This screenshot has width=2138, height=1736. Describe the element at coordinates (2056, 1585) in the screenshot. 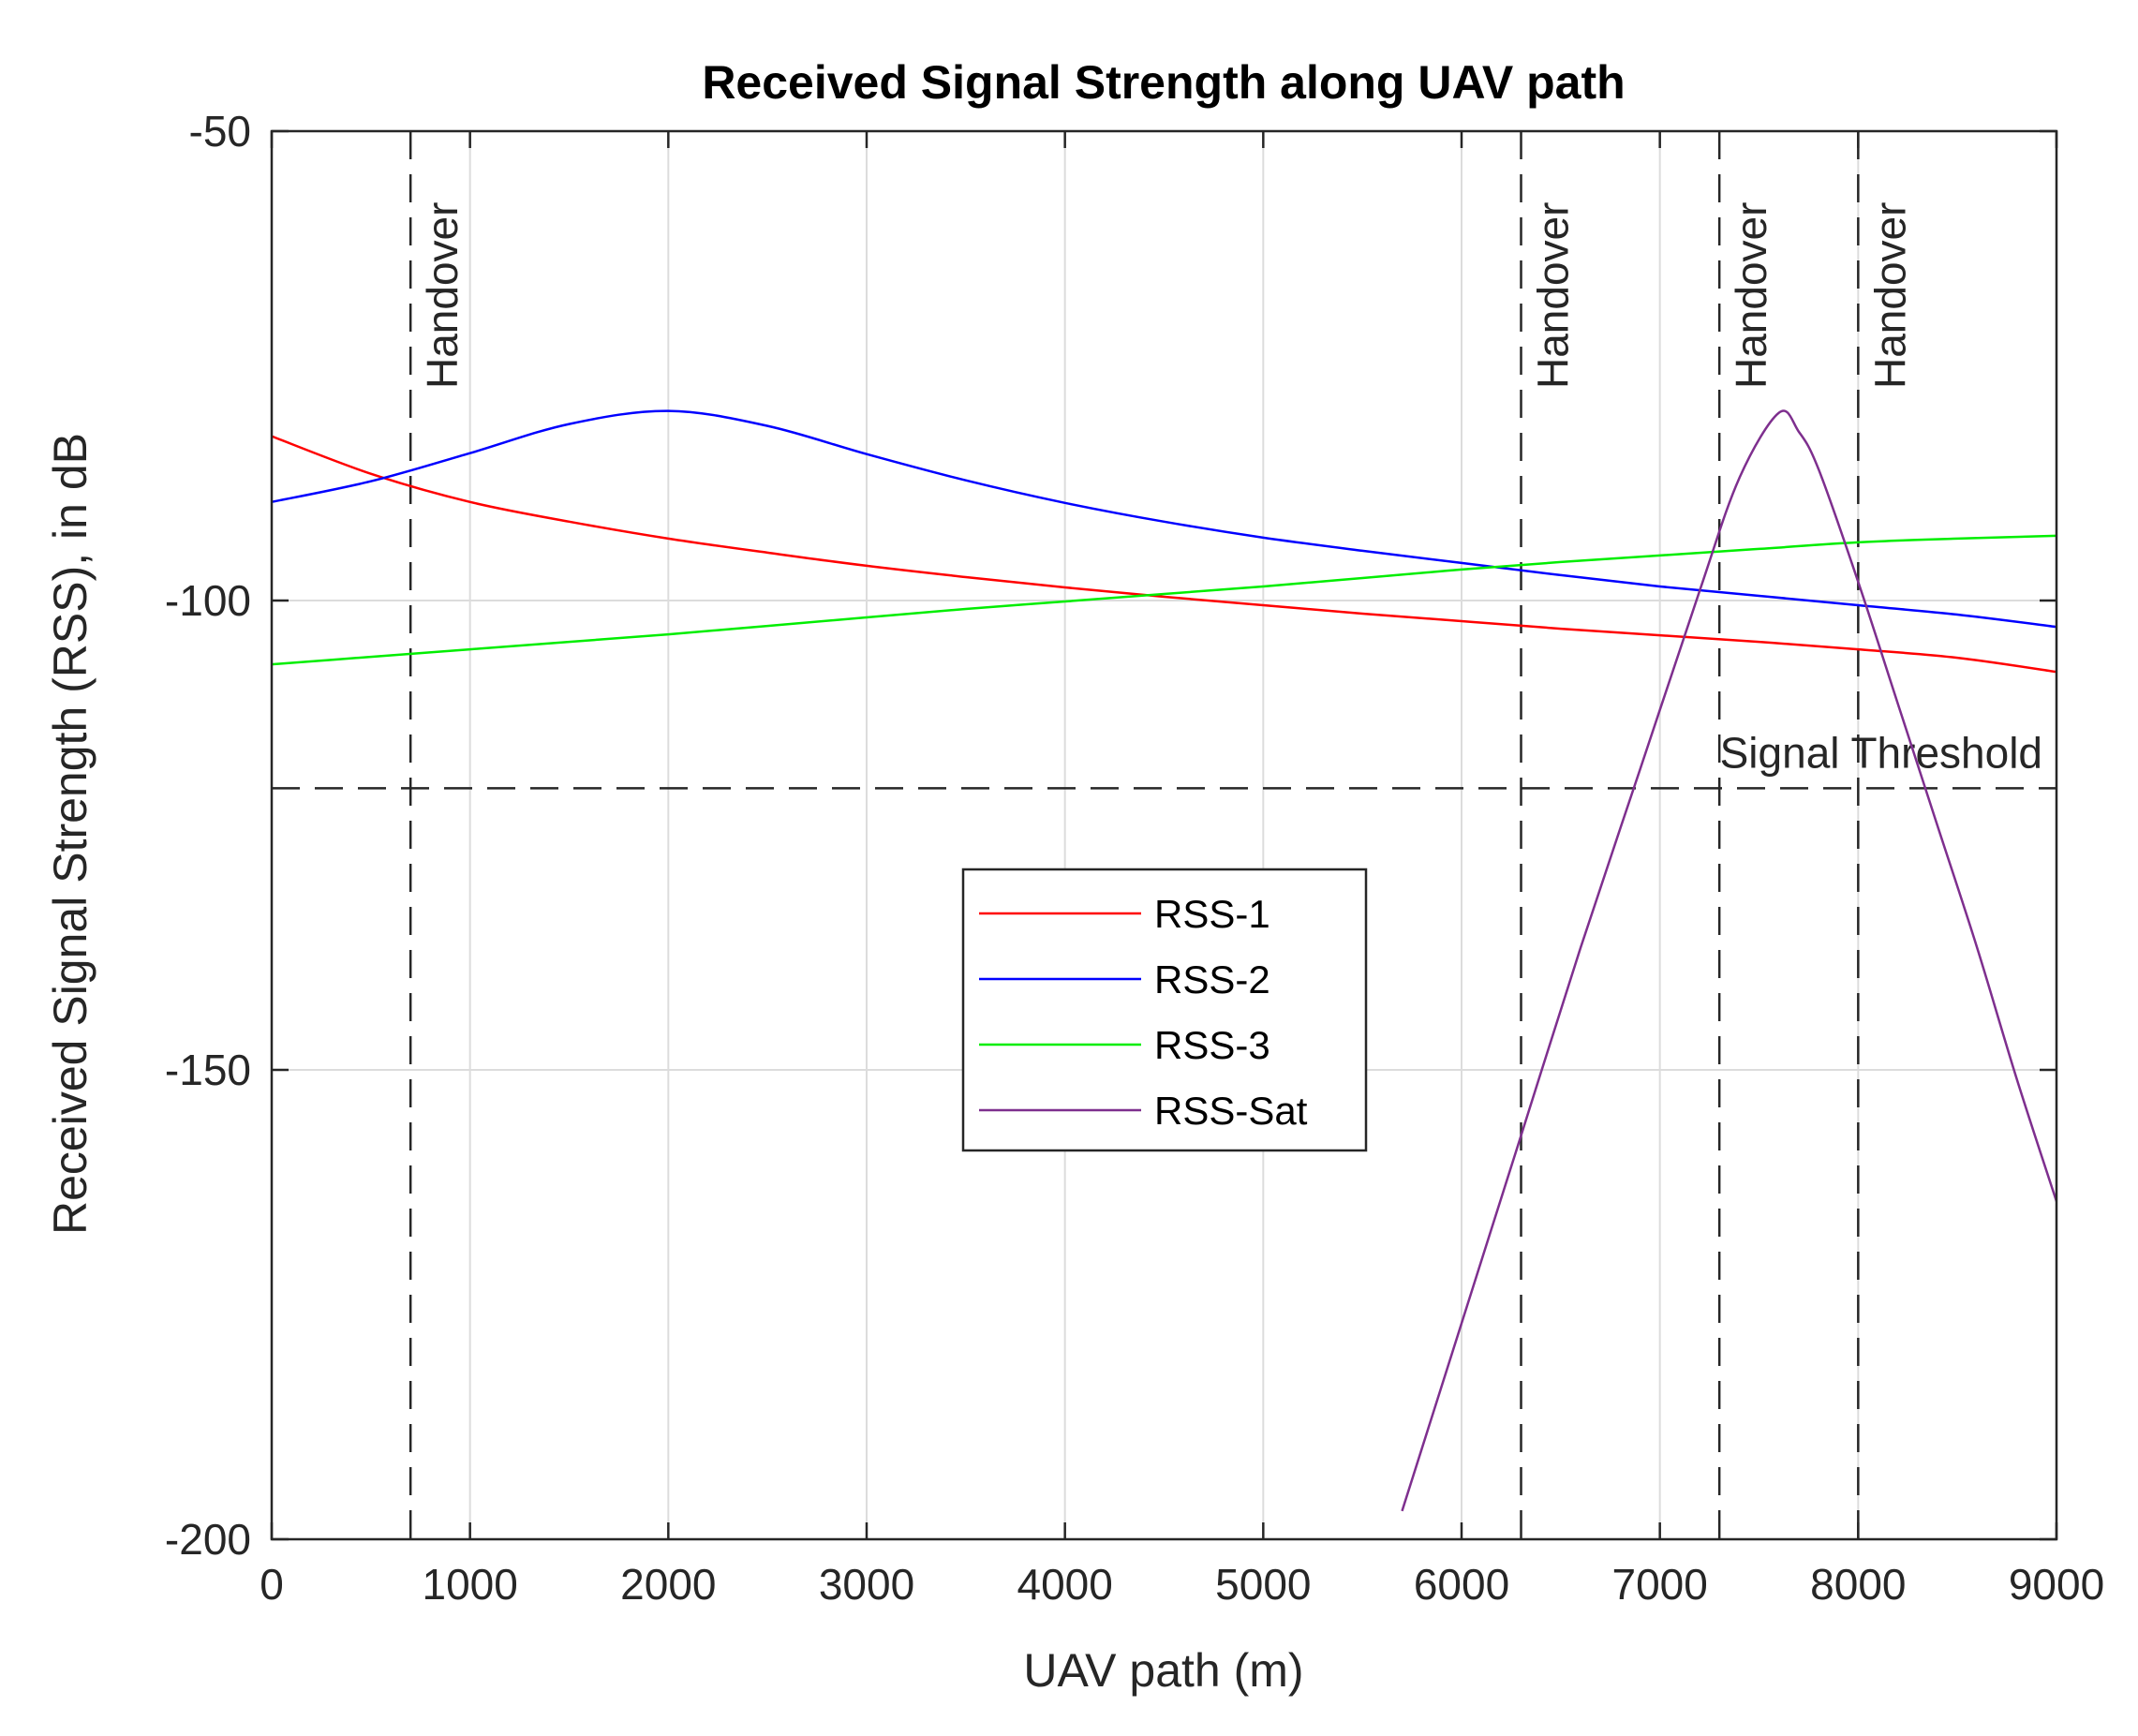

I see `x-tick-label: 9000` at that location.